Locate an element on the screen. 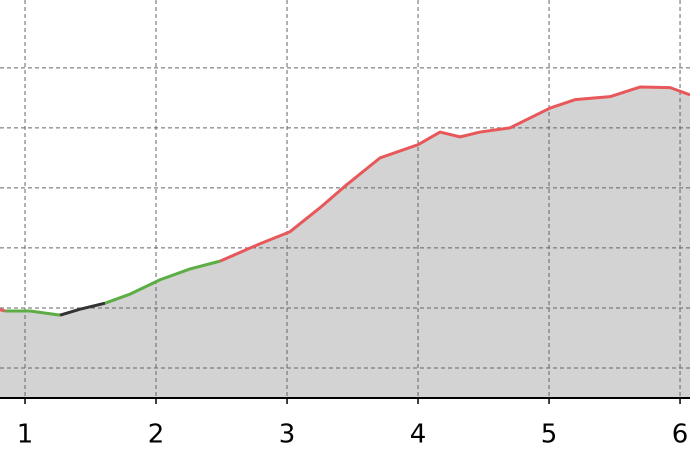 This screenshot has height=460, width=690. x-tick-label: 3 is located at coordinates (287, 435).